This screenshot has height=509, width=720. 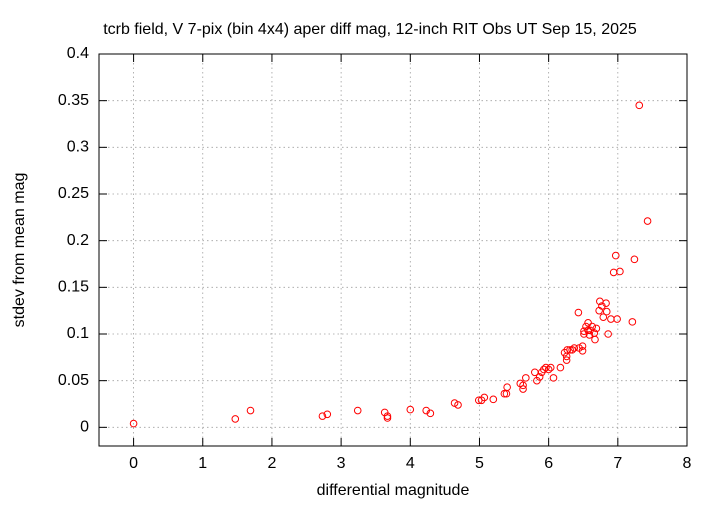 I want to click on y-tick-label: 0, so click(x=84, y=427).